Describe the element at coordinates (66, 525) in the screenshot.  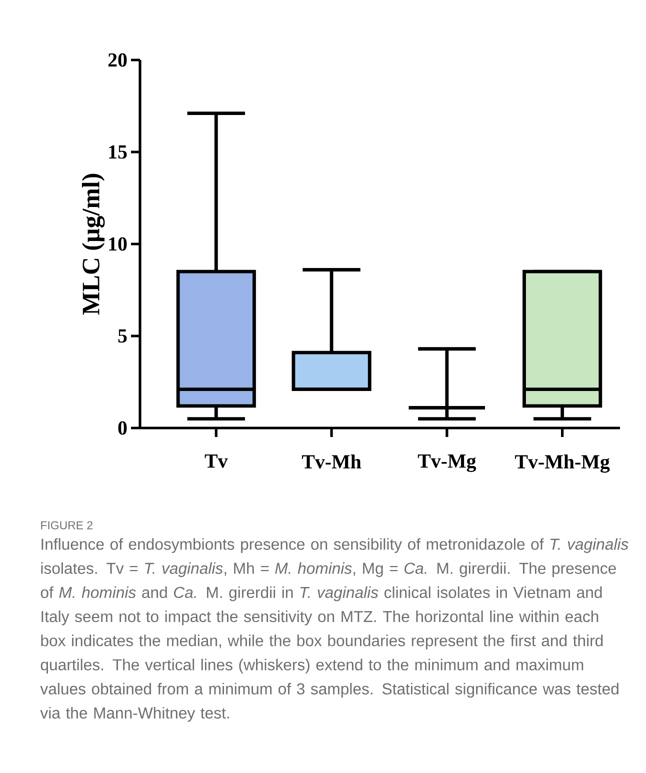
I see `caption: FIGURE 2` at that location.